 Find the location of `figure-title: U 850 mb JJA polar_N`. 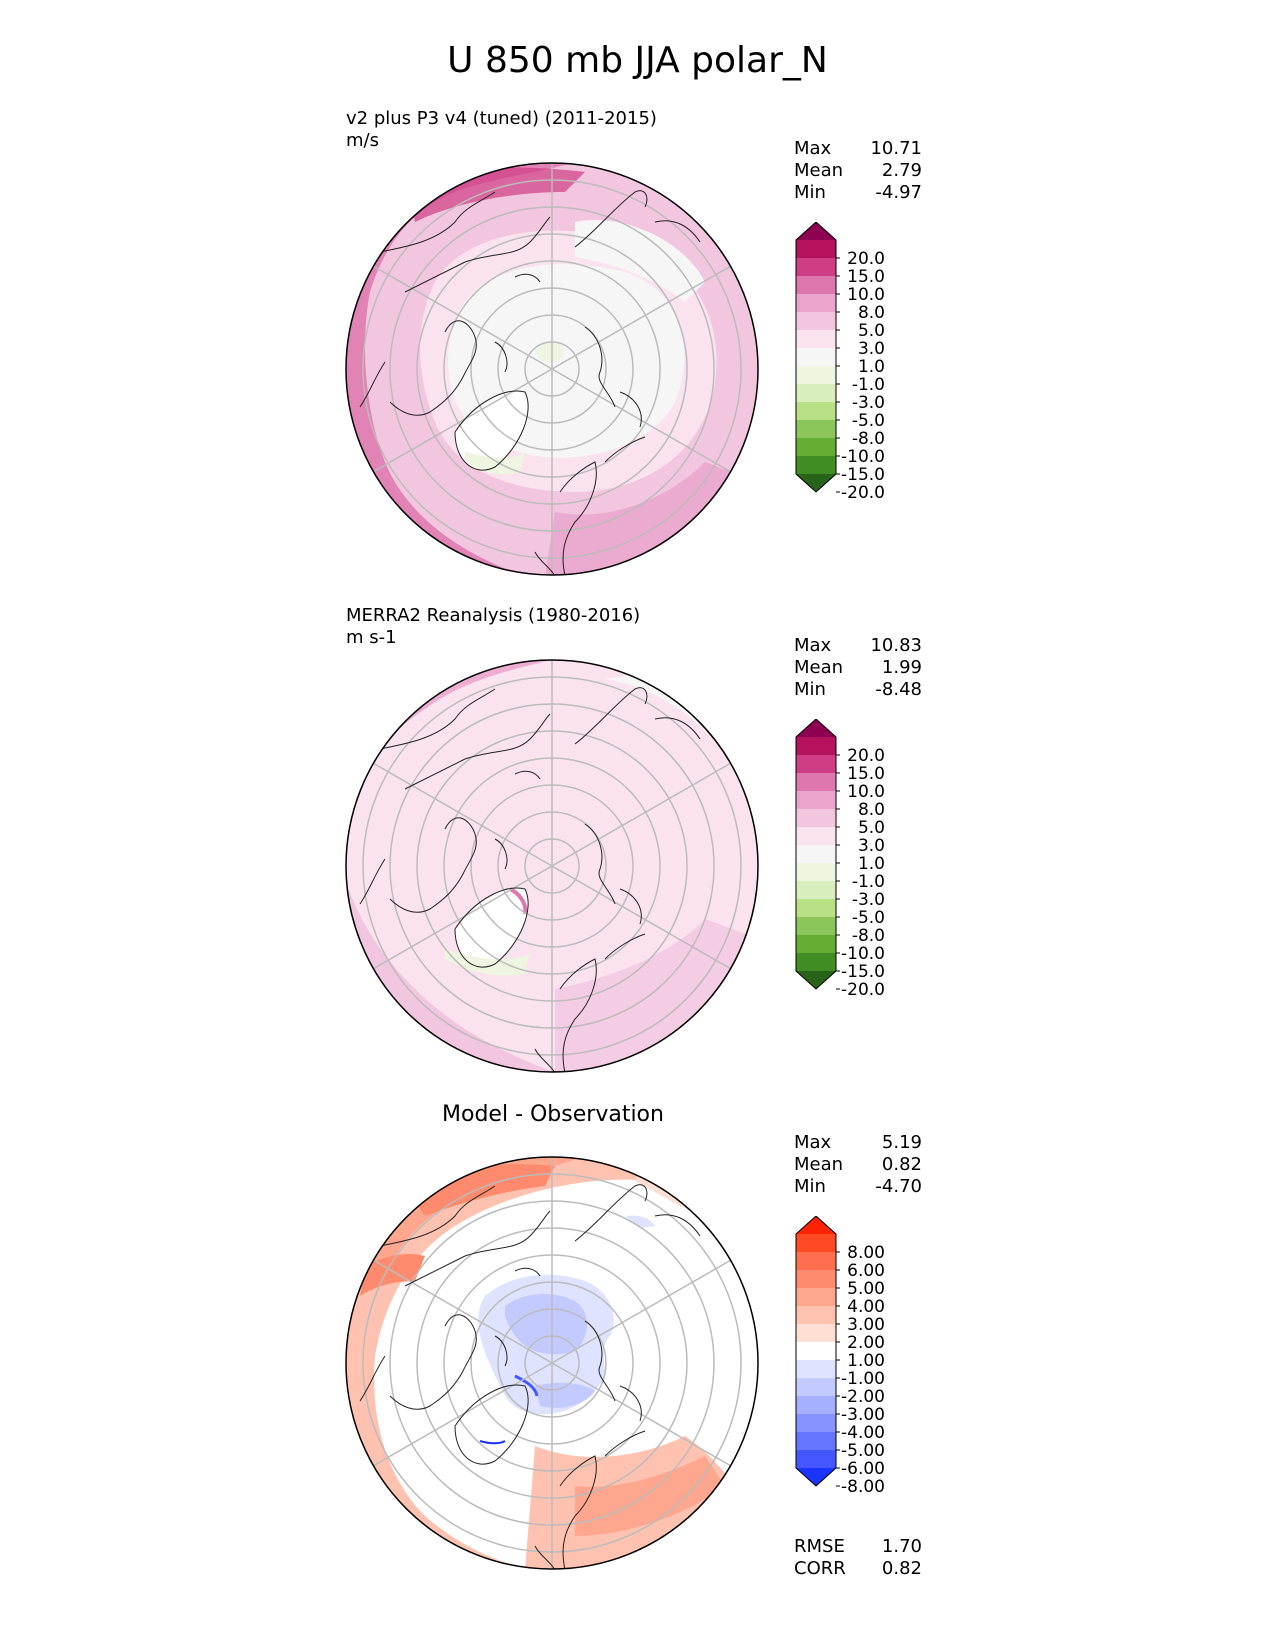

figure-title: U 850 mb JJA polar_N is located at coordinates (637, 60).